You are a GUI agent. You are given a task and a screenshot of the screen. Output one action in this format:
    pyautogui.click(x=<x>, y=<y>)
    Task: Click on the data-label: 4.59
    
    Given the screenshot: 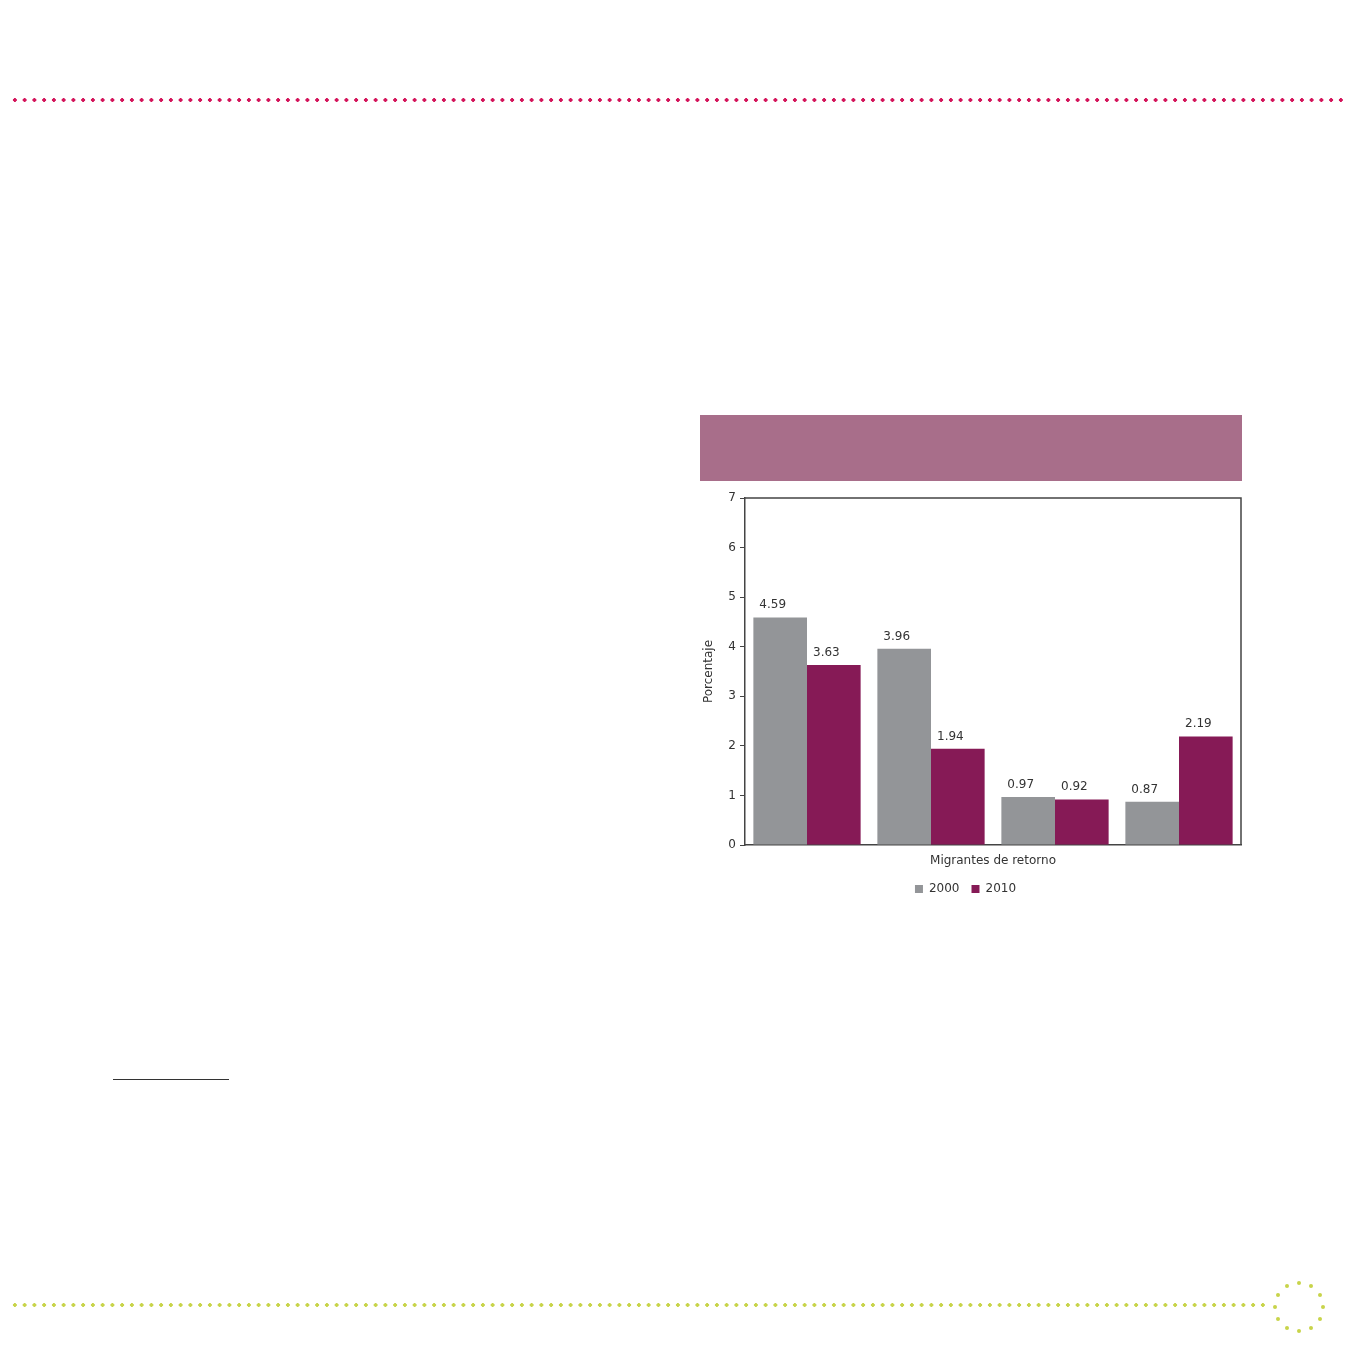 What is the action you would take?
    pyautogui.click(x=773, y=604)
    